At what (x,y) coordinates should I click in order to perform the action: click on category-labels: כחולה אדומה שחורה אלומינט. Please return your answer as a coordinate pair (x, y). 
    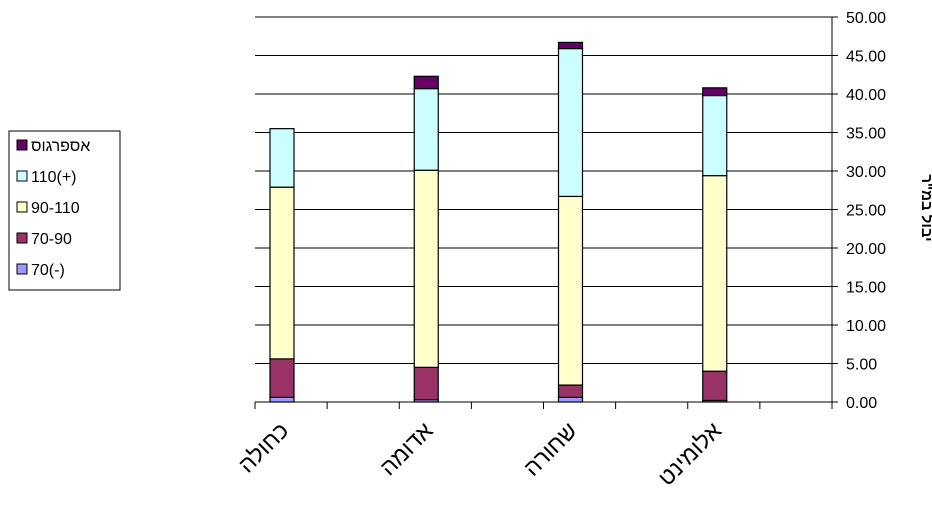
    Looking at the image, I should click on (480, 454).